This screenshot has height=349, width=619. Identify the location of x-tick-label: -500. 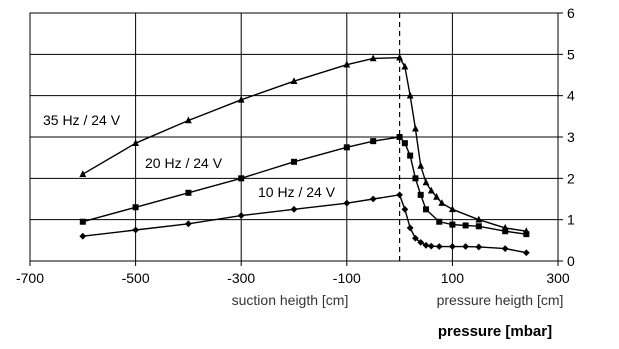
(136, 278).